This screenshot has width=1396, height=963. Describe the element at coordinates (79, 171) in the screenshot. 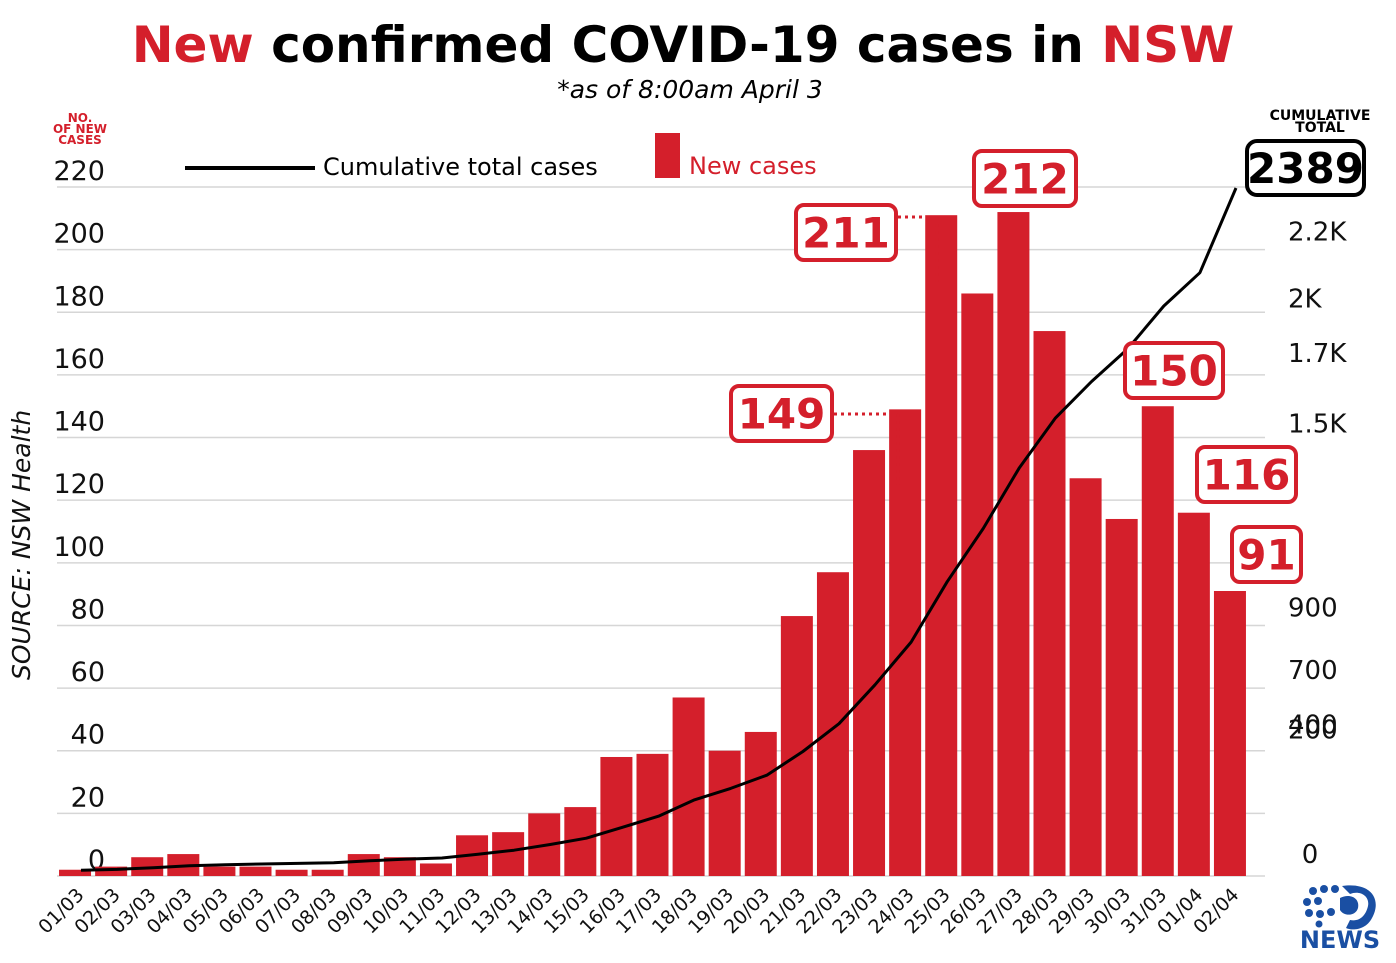

I see `y-tick-label: 220` at that location.